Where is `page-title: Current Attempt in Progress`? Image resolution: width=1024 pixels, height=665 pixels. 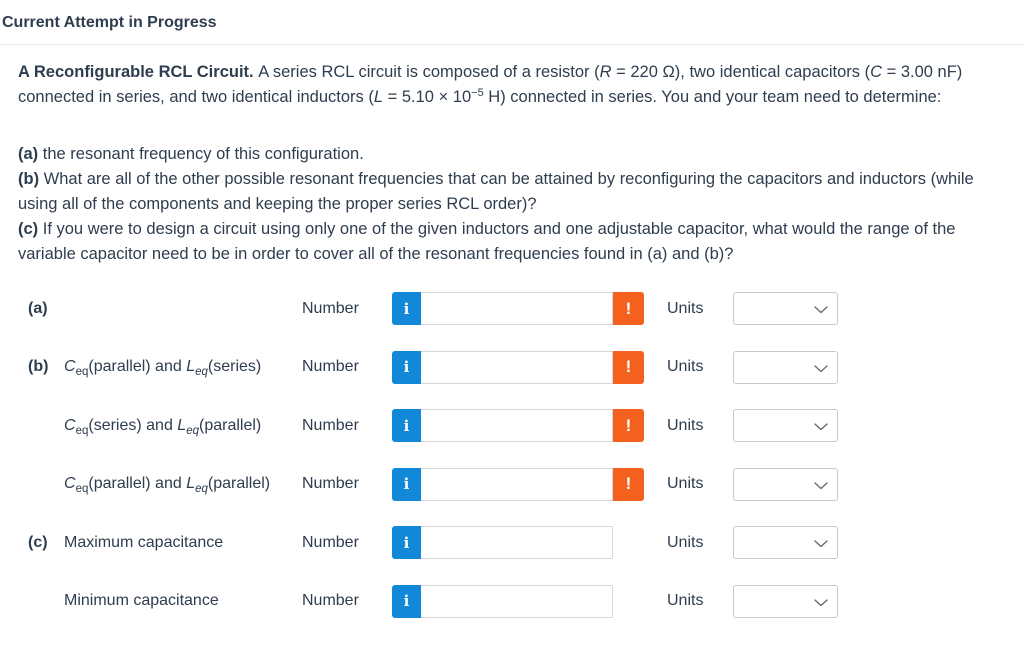 page-title: Current Attempt in Progress is located at coordinates (109, 22).